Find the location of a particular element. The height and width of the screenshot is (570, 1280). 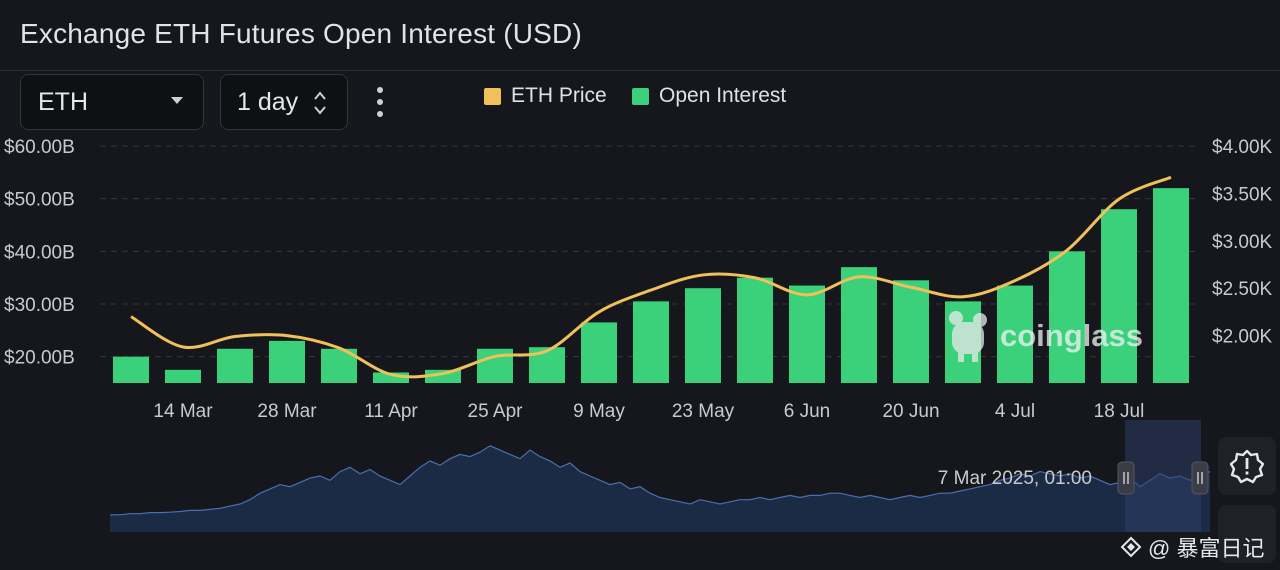

credit-watermark: @ 暴富日记 is located at coordinates (1192, 547).